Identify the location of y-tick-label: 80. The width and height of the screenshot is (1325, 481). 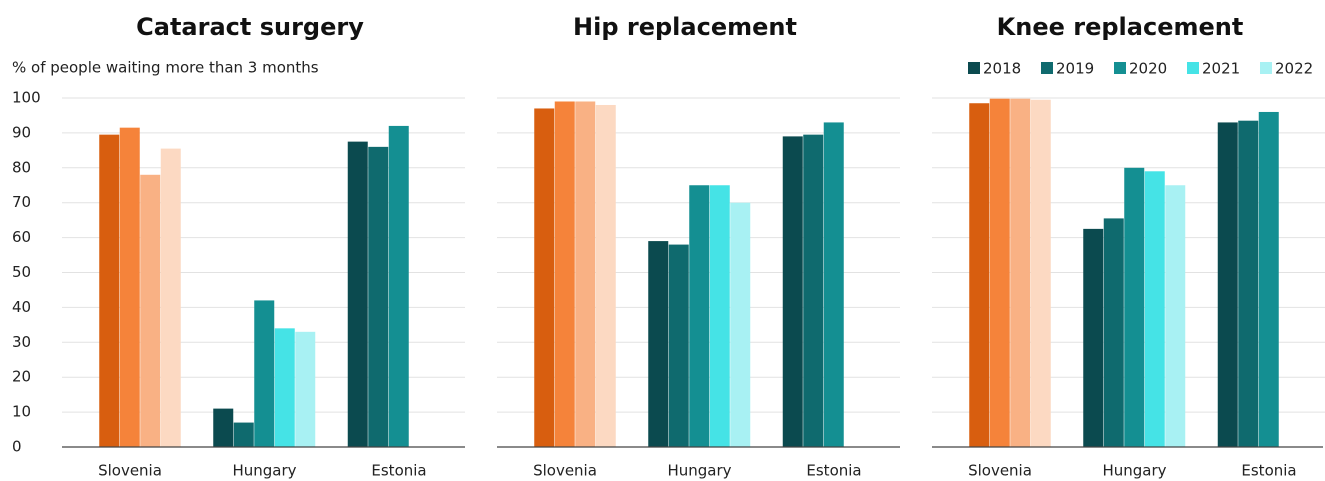
(21, 167).